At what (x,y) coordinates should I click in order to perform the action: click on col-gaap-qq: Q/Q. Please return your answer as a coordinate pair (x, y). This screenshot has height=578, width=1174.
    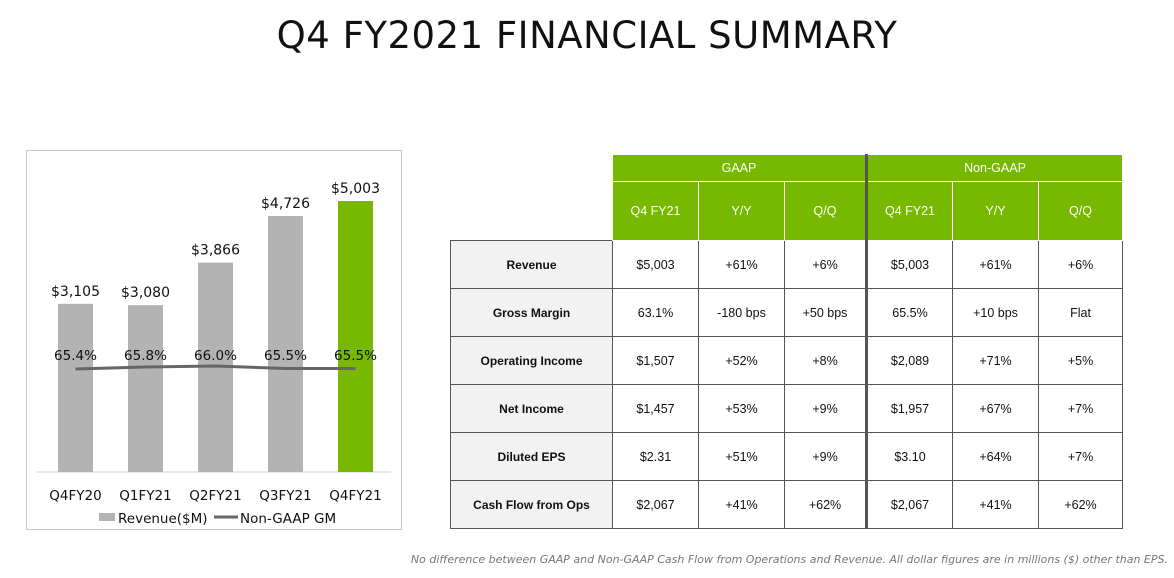
    Looking at the image, I should click on (825, 211).